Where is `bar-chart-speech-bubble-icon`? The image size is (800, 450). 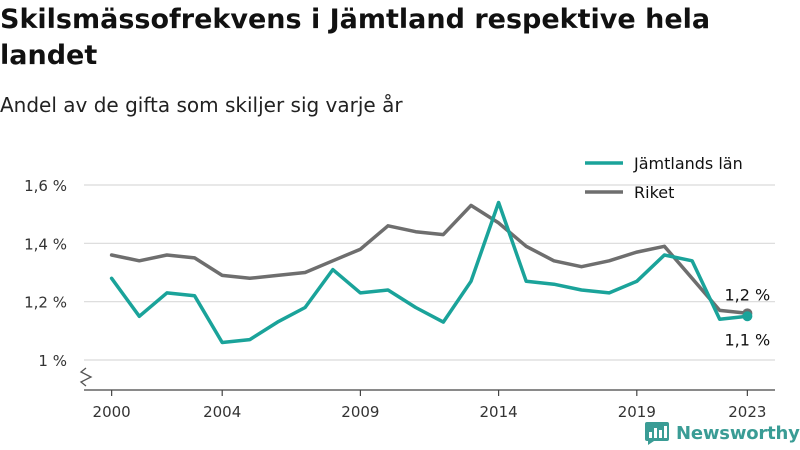
bar-chart-speech-bubble-icon is located at coordinates (657, 433).